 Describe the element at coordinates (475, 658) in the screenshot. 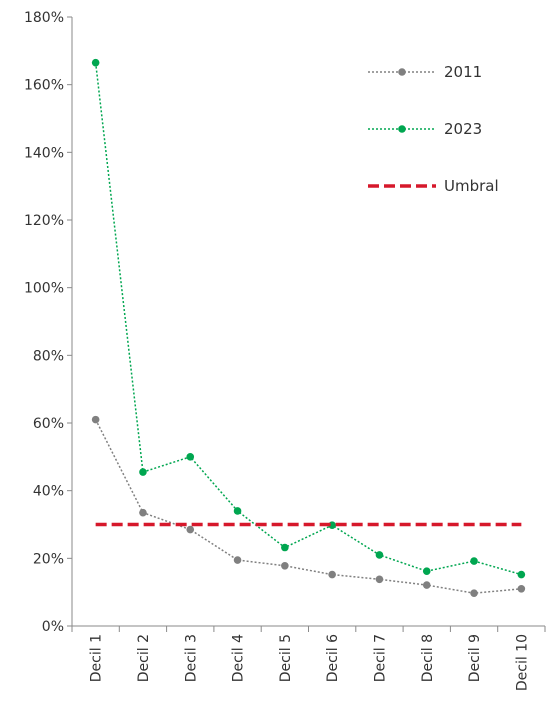

I see `x-tick-label: Decil 9` at that location.